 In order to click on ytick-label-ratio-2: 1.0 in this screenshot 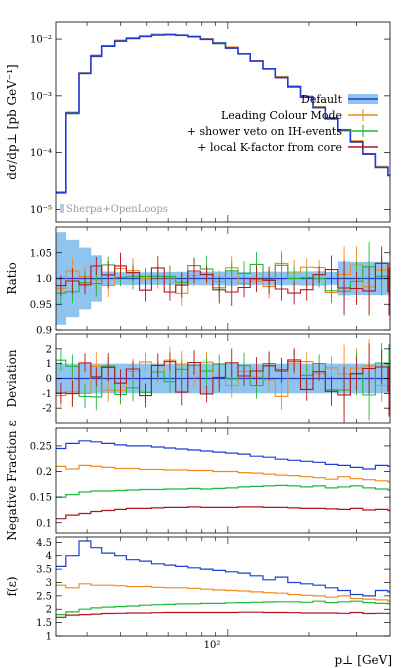, I will do `click(44, 279)`.